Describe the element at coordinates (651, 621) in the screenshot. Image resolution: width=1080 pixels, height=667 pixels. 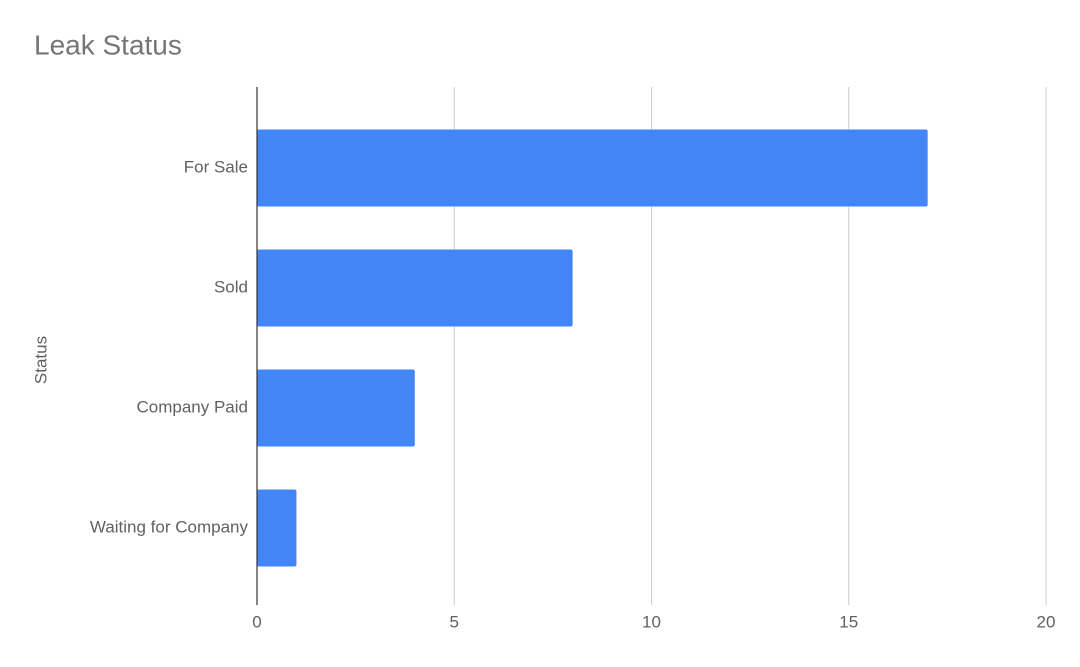
I see `x-tick-label: 10` at that location.